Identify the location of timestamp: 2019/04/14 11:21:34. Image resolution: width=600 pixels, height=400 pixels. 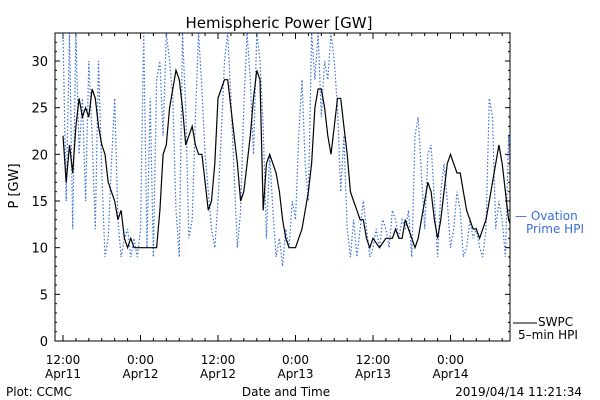
(518, 392).